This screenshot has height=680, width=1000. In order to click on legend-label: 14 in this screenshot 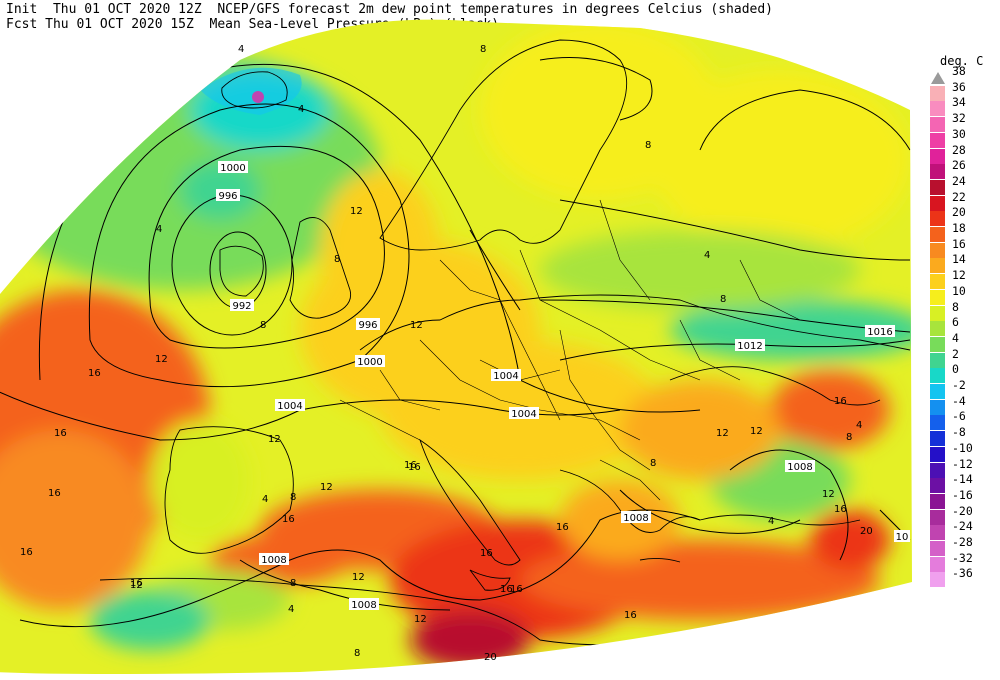, I will do `click(959, 259)`.